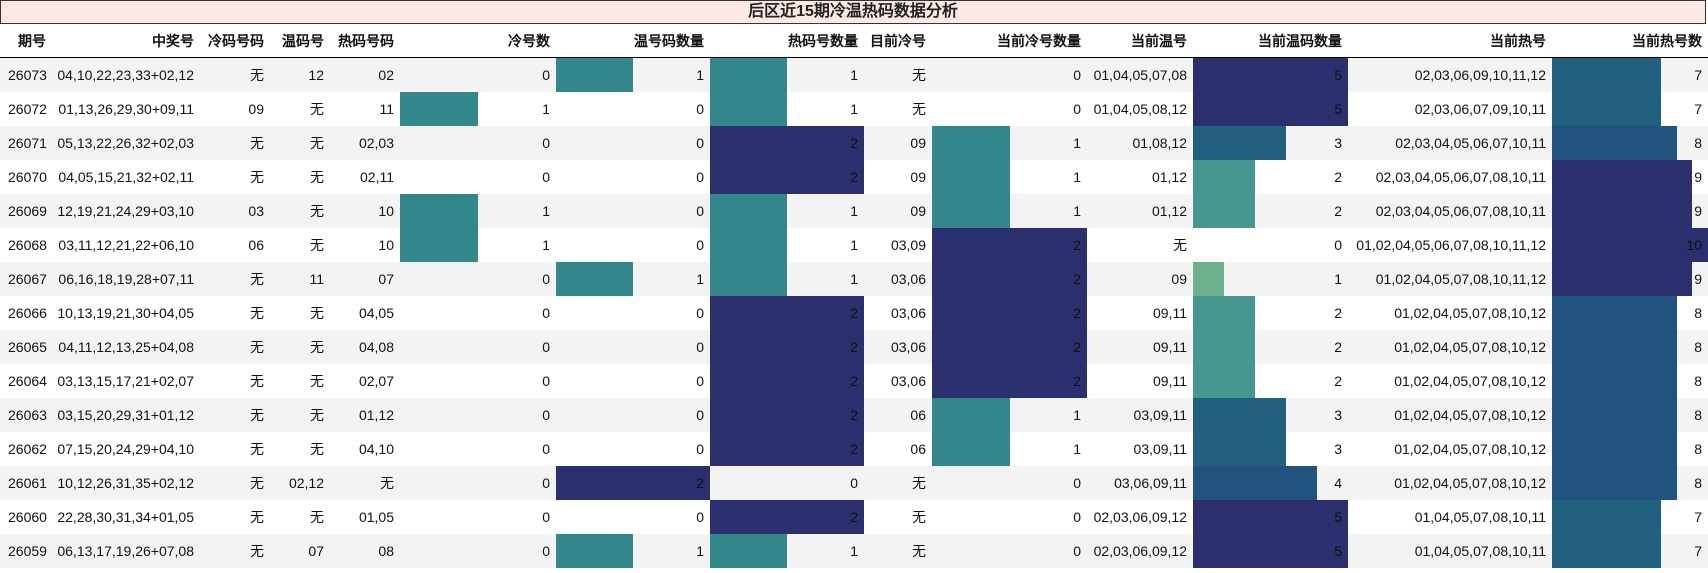  Describe the element at coordinates (1077, 211) in the screenshot. I see `cell-cur_cold_n: 1` at that location.